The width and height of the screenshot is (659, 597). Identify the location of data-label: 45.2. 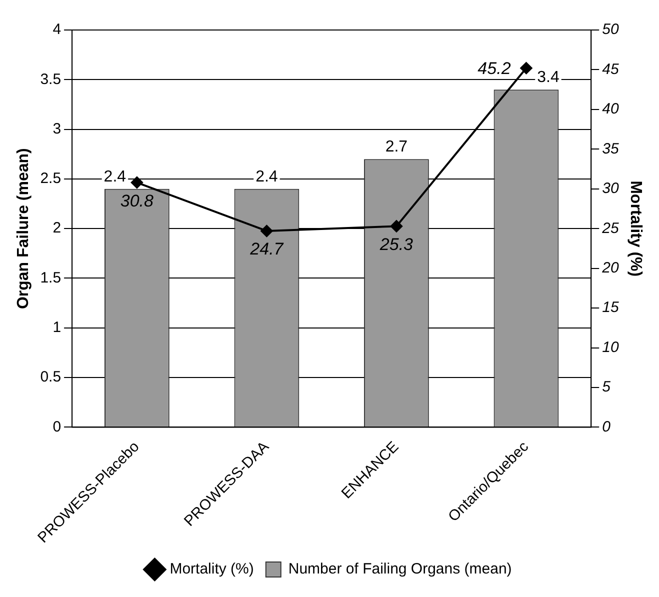
(495, 68).